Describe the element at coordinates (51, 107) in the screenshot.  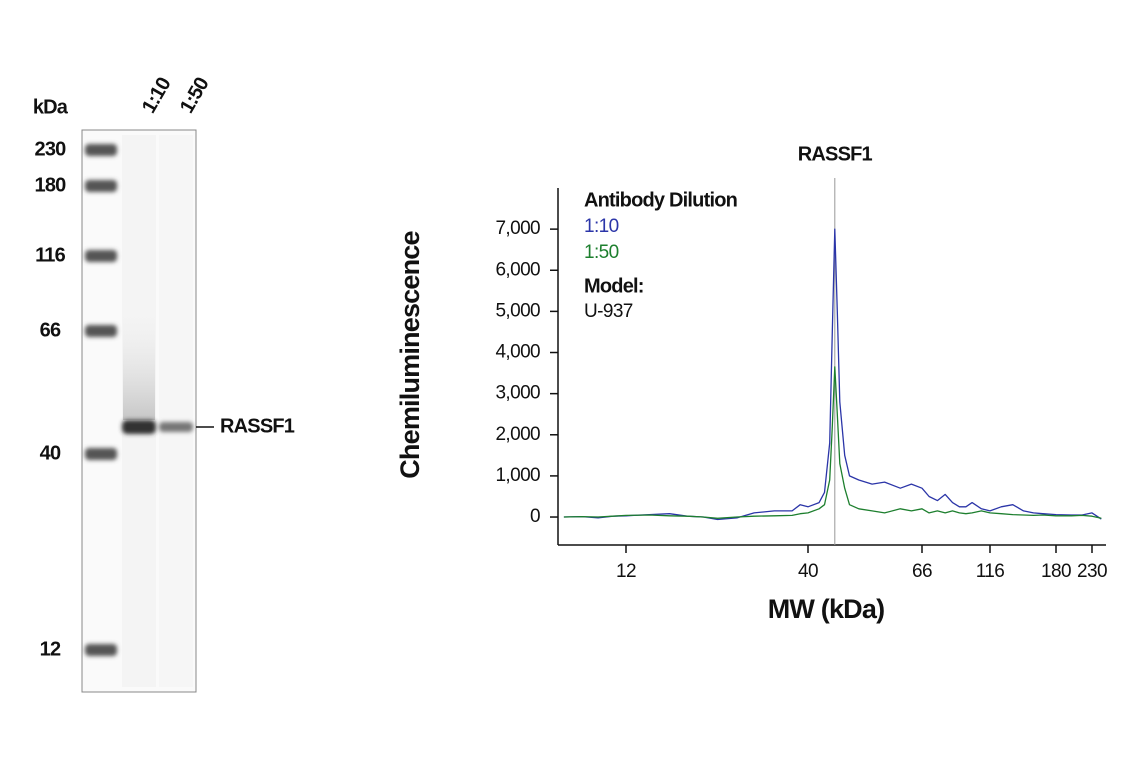
I see `unit-label: kDa` at that location.